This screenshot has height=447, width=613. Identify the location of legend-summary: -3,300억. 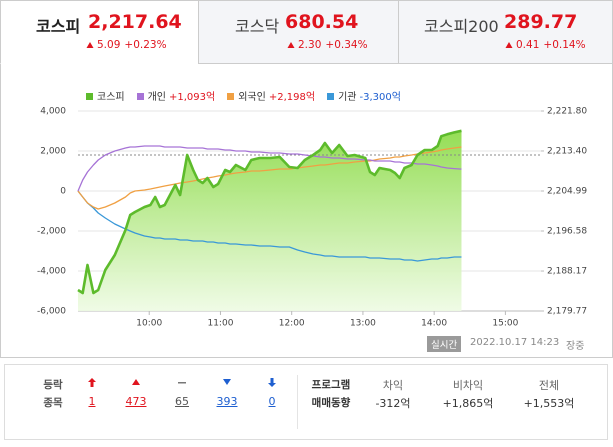
(380, 97).